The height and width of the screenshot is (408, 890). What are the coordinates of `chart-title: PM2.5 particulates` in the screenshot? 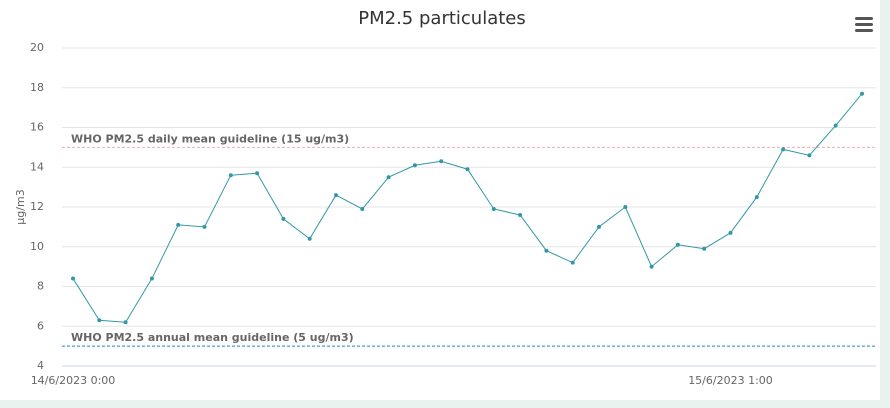 It's located at (442, 18).